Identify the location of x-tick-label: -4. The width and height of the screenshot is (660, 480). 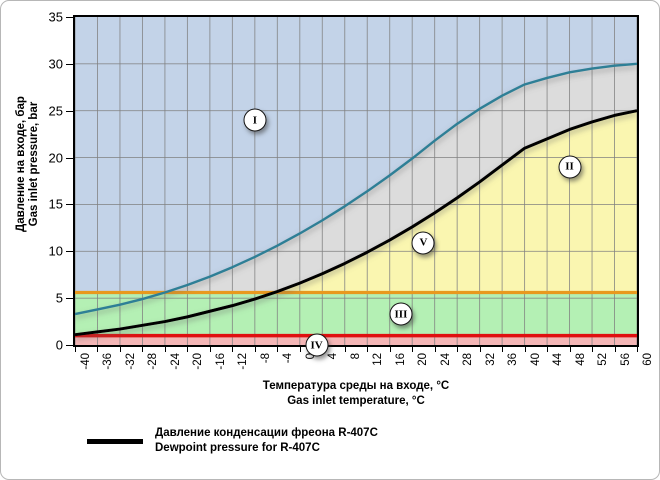
(288, 358).